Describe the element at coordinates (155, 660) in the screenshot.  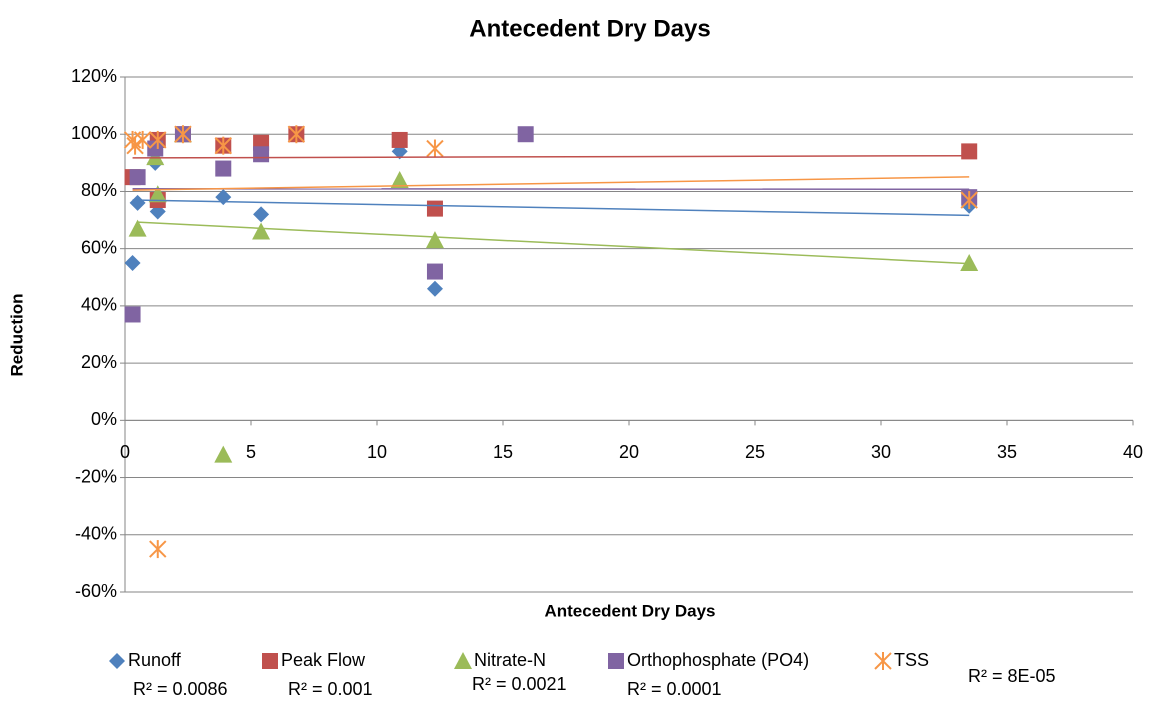
I see `legend-label: Runoff` at that location.